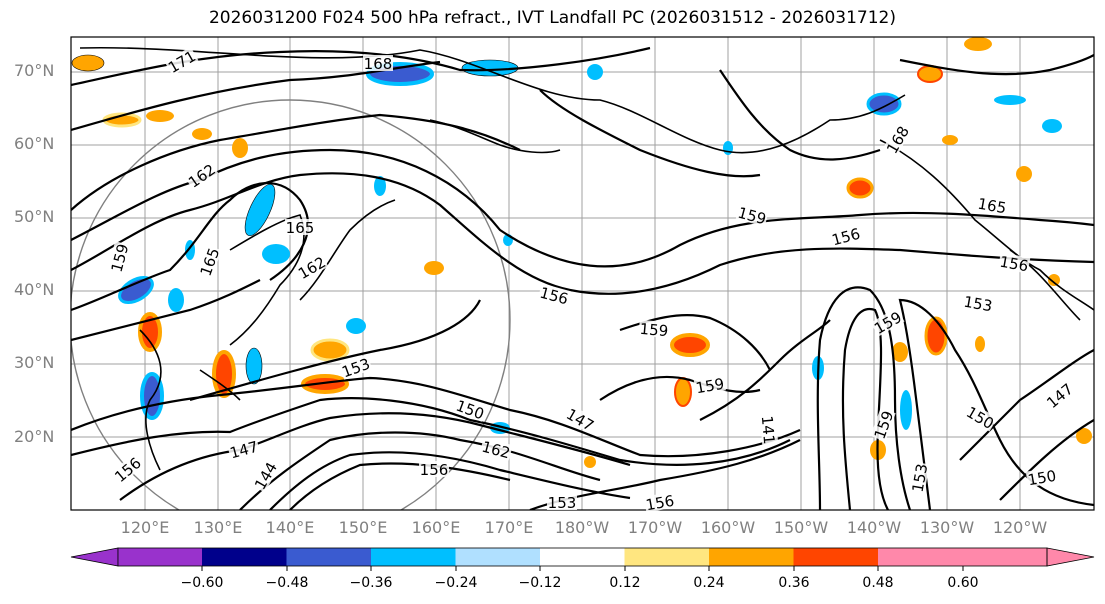  What do you see at coordinates (363, 527) in the screenshot?
I see `lon-label-150e: 150°E` at bounding box center [363, 527].